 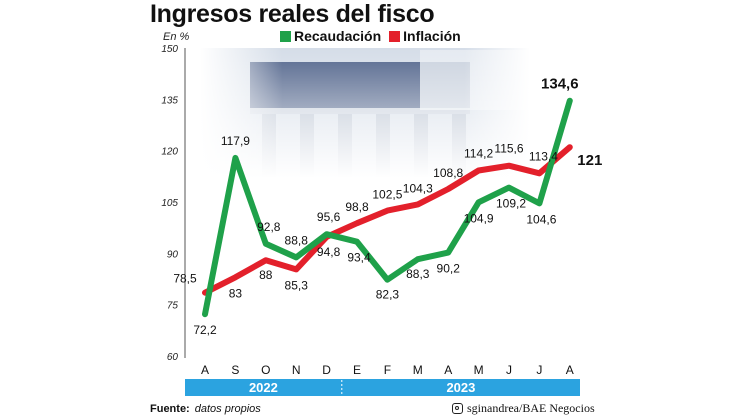 What do you see at coordinates (388, 295) in the screenshot?
I see `data-label-recaudacion: 82,3` at bounding box center [388, 295].